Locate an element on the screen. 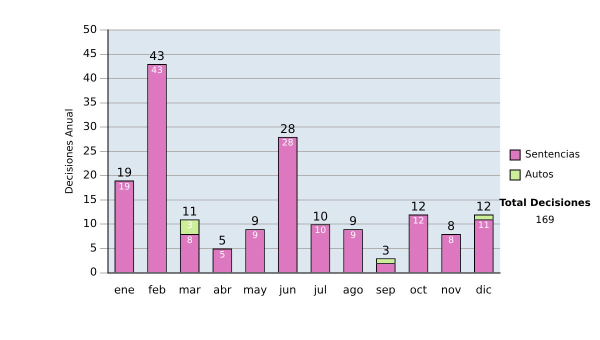  data-label: 12 is located at coordinates (418, 221).